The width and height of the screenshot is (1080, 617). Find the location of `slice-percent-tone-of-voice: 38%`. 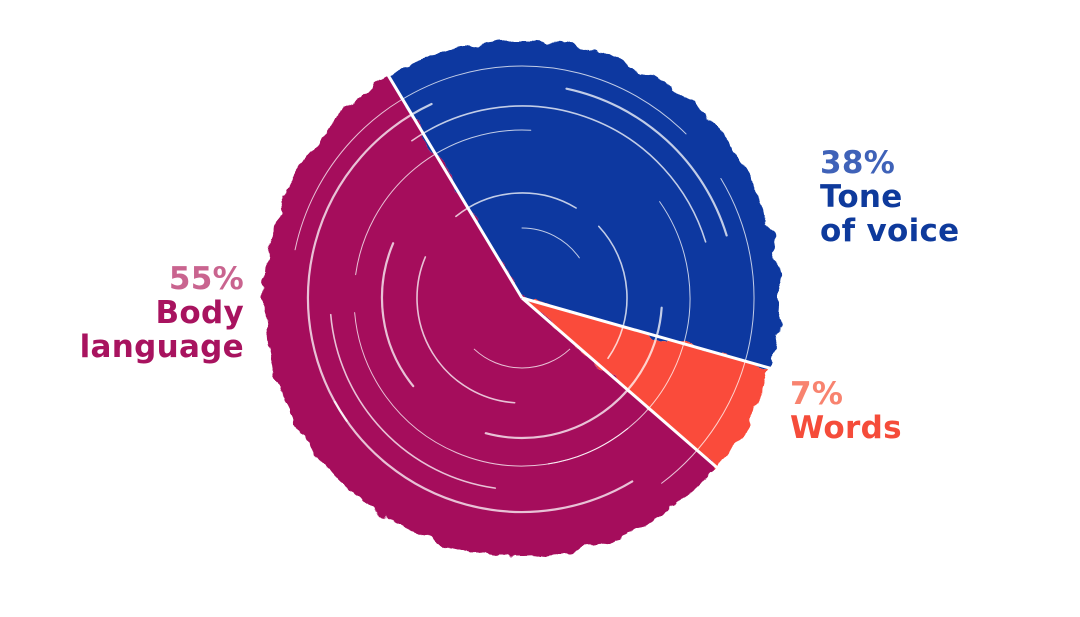

slice-percent-tone-of-voice: 38% is located at coordinates (858, 163).